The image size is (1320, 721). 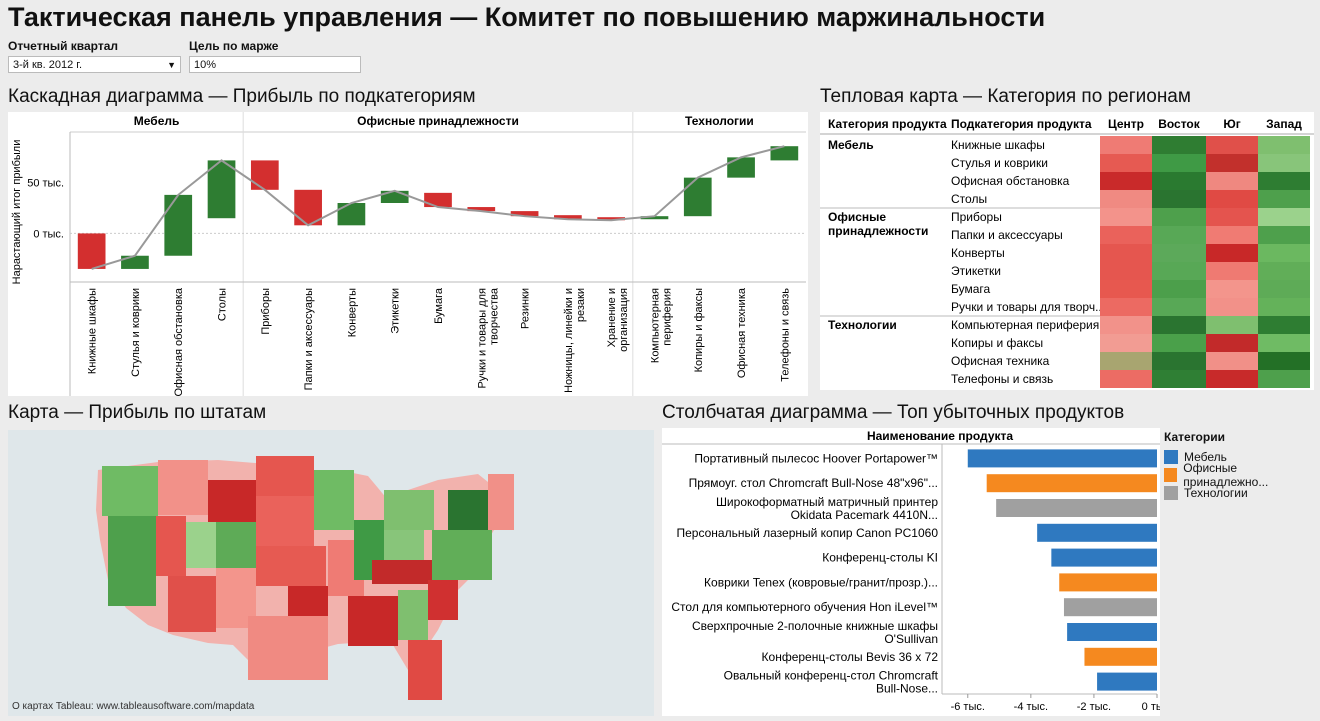 I want to click on state-region-mountain-north, so click(x=183, y=487).